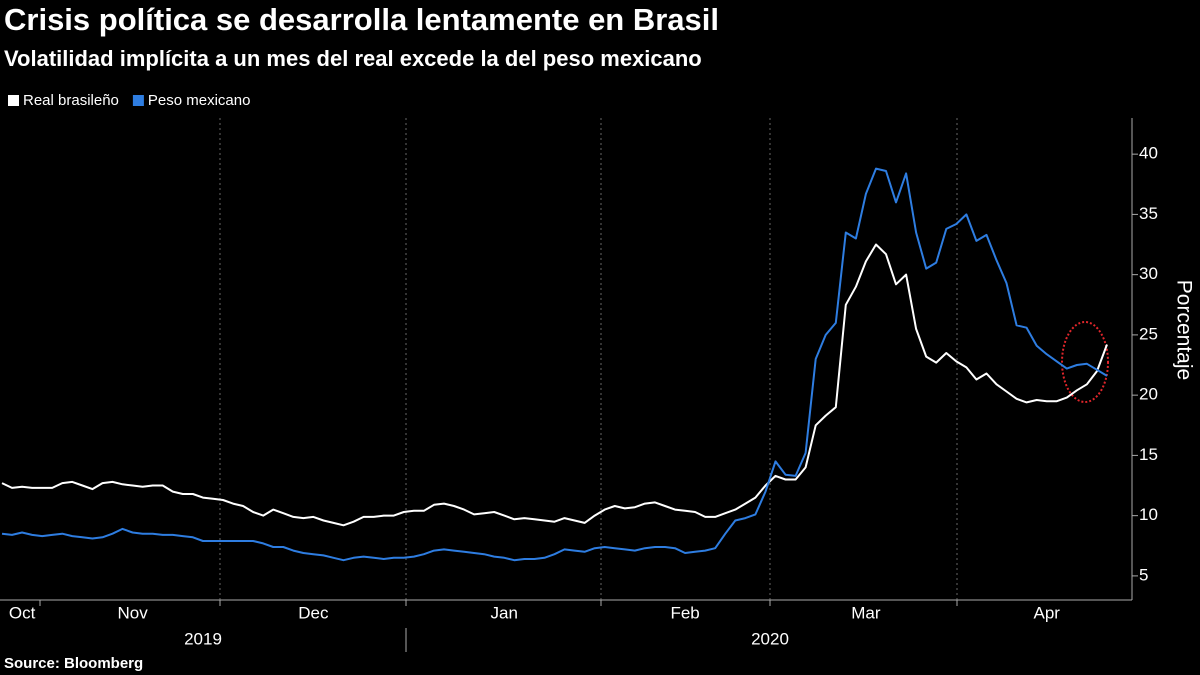 The width and height of the screenshot is (1200, 675). What do you see at coordinates (1148, 273) in the screenshot?
I see `y-tick-label: 30` at bounding box center [1148, 273].